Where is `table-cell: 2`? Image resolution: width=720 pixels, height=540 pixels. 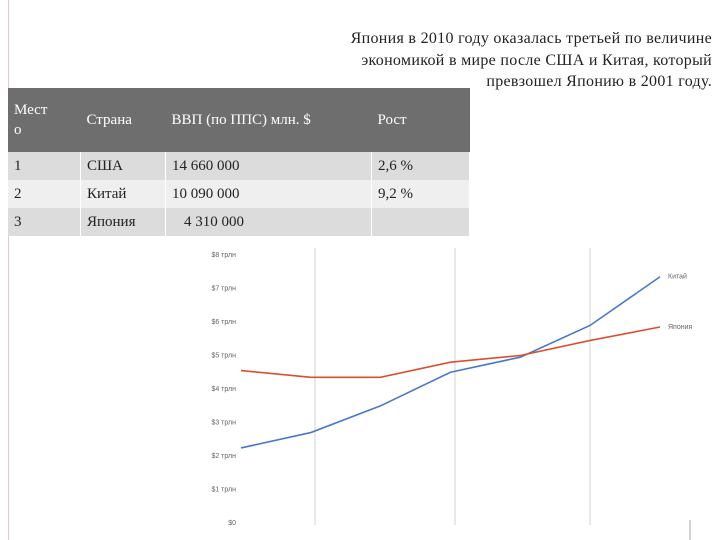 table-cell: 2 is located at coordinates (44, 194).